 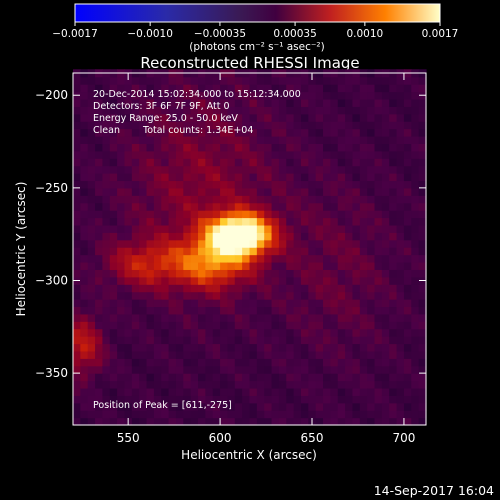 What do you see at coordinates (434, 490) in the screenshot?
I see `footer-date: 14-Sep-2017 16:04` at bounding box center [434, 490].